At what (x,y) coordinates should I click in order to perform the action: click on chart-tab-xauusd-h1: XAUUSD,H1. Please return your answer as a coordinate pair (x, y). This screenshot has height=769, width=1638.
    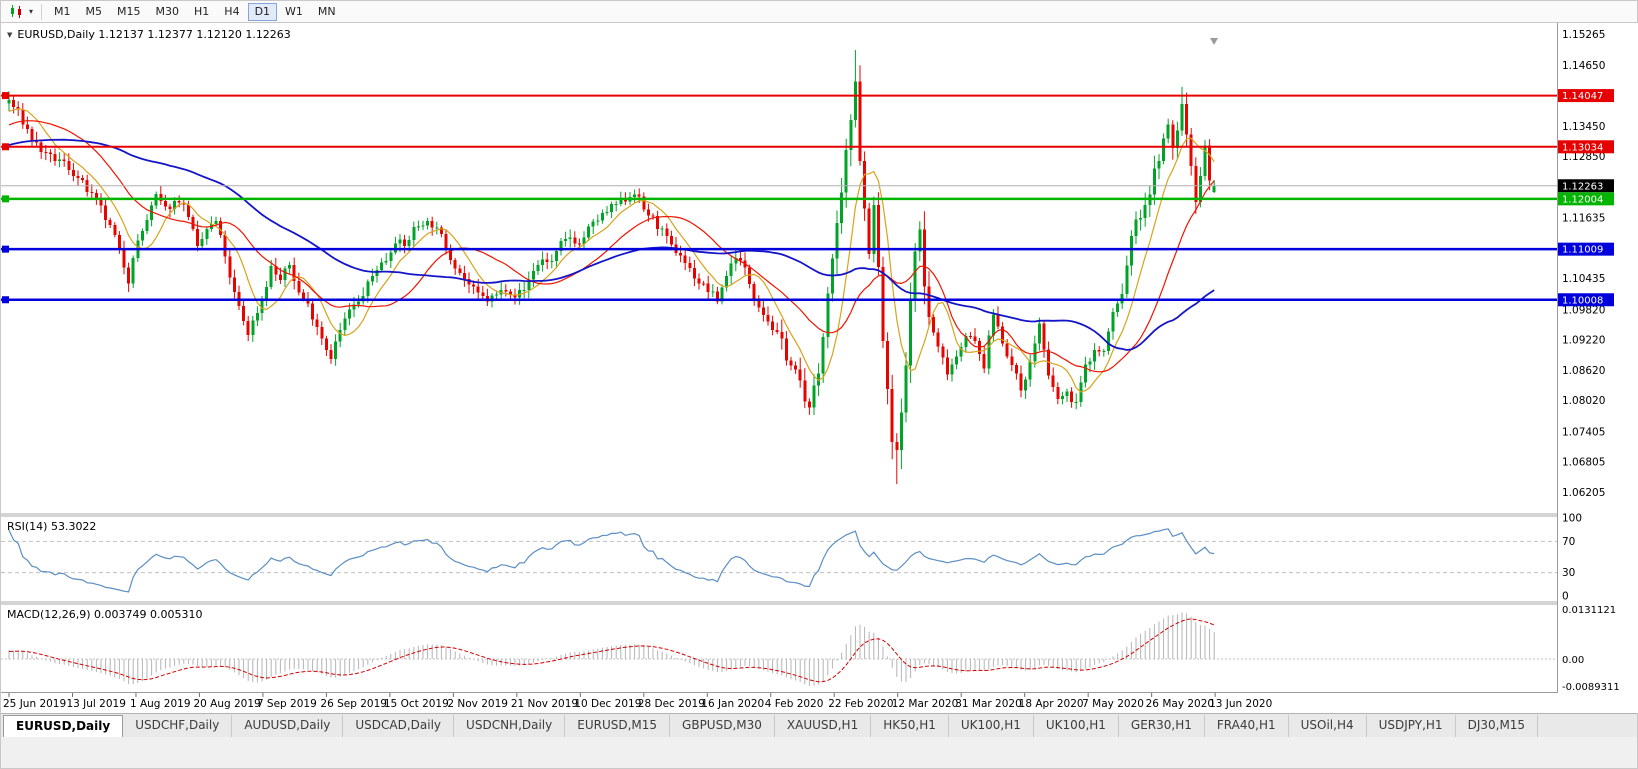
    Looking at the image, I should click on (823, 726).